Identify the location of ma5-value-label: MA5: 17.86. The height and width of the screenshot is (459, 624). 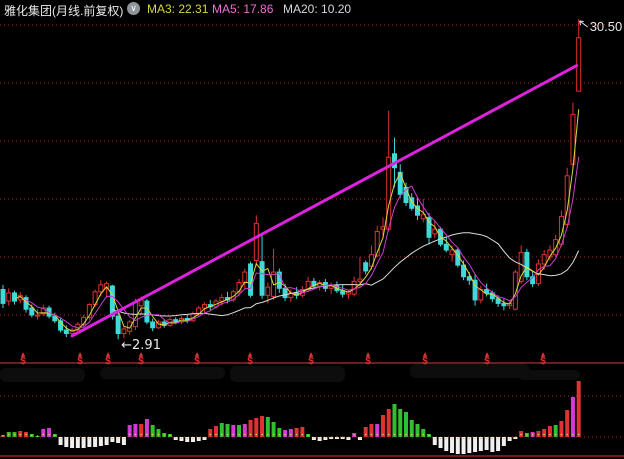
(243, 9).